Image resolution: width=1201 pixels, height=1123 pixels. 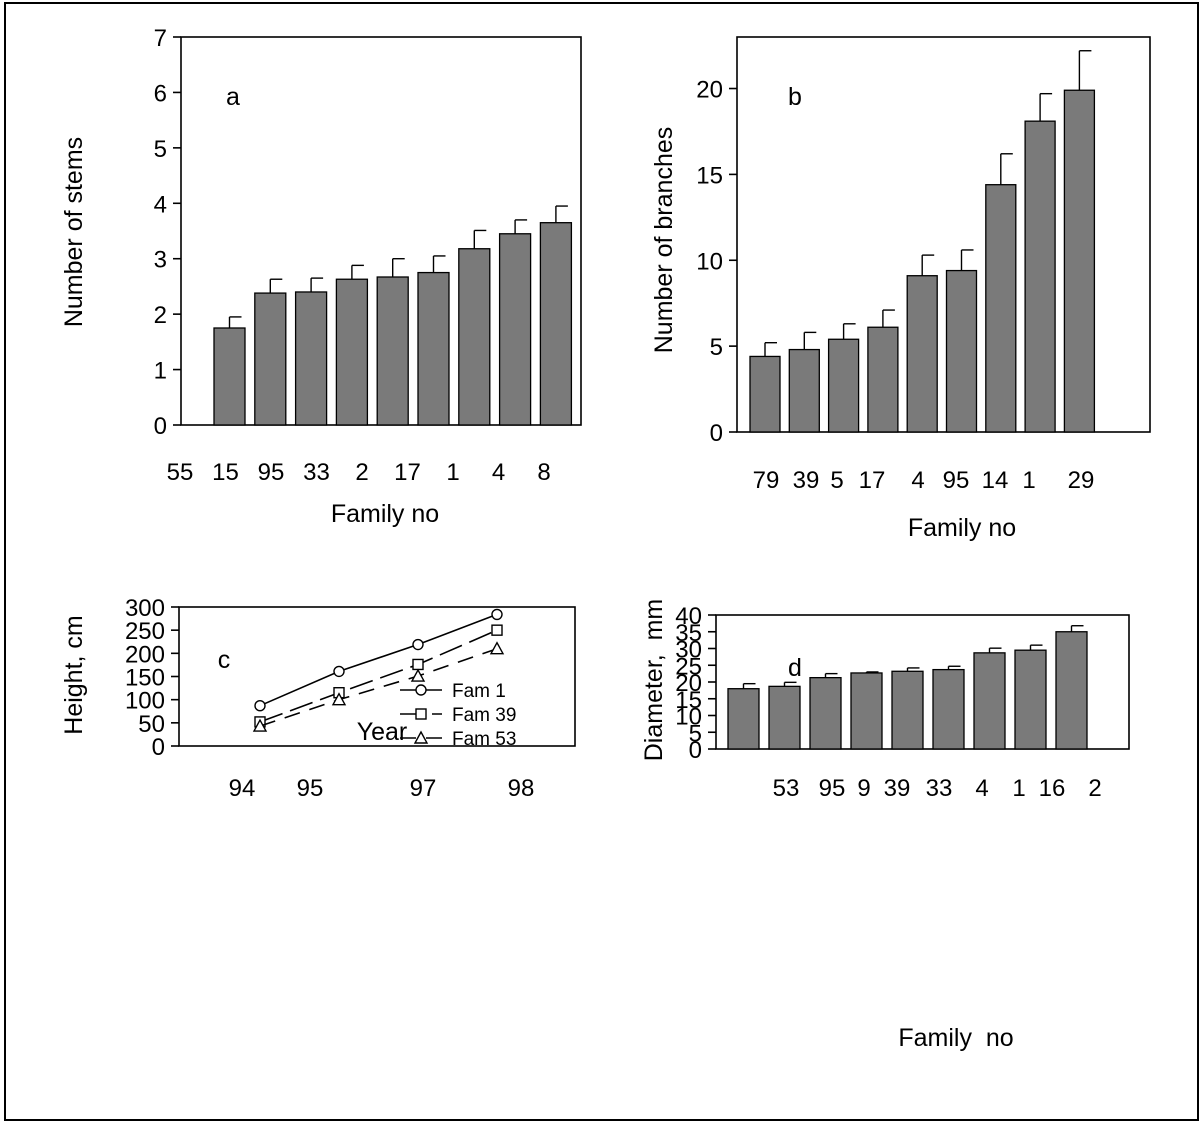 What do you see at coordinates (145, 631) in the screenshot?
I see `y-tick-label: 250` at bounding box center [145, 631].